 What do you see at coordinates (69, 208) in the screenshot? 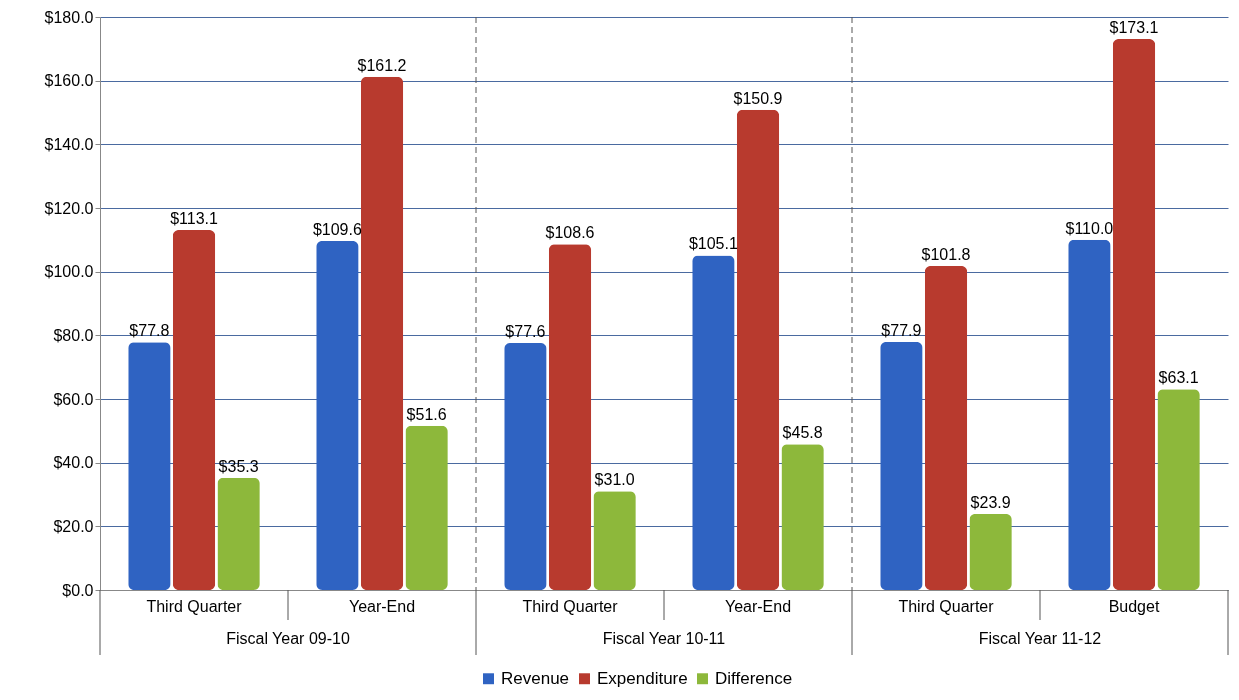
I see `y-tick-label: $120.0` at bounding box center [69, 208].